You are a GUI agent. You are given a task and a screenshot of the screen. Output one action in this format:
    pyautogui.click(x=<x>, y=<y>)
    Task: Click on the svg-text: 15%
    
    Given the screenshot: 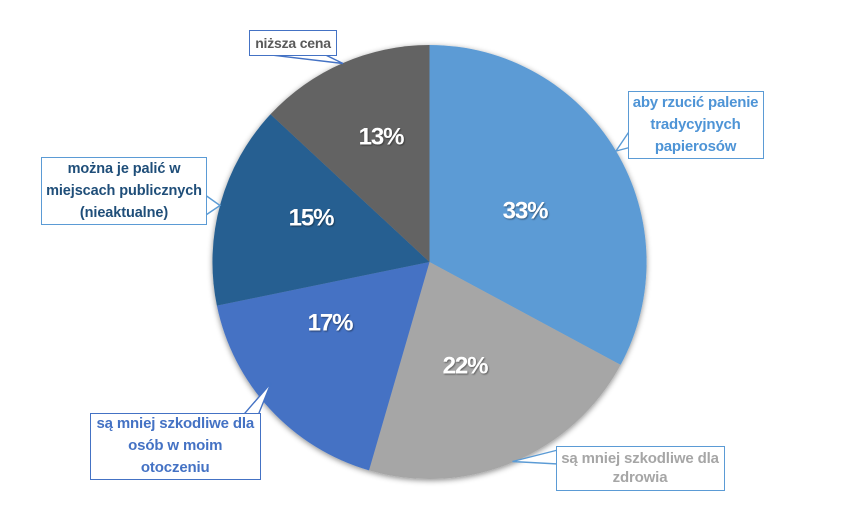 What is the action you would take?
    pyautogui.click(x=311, y=218)
    